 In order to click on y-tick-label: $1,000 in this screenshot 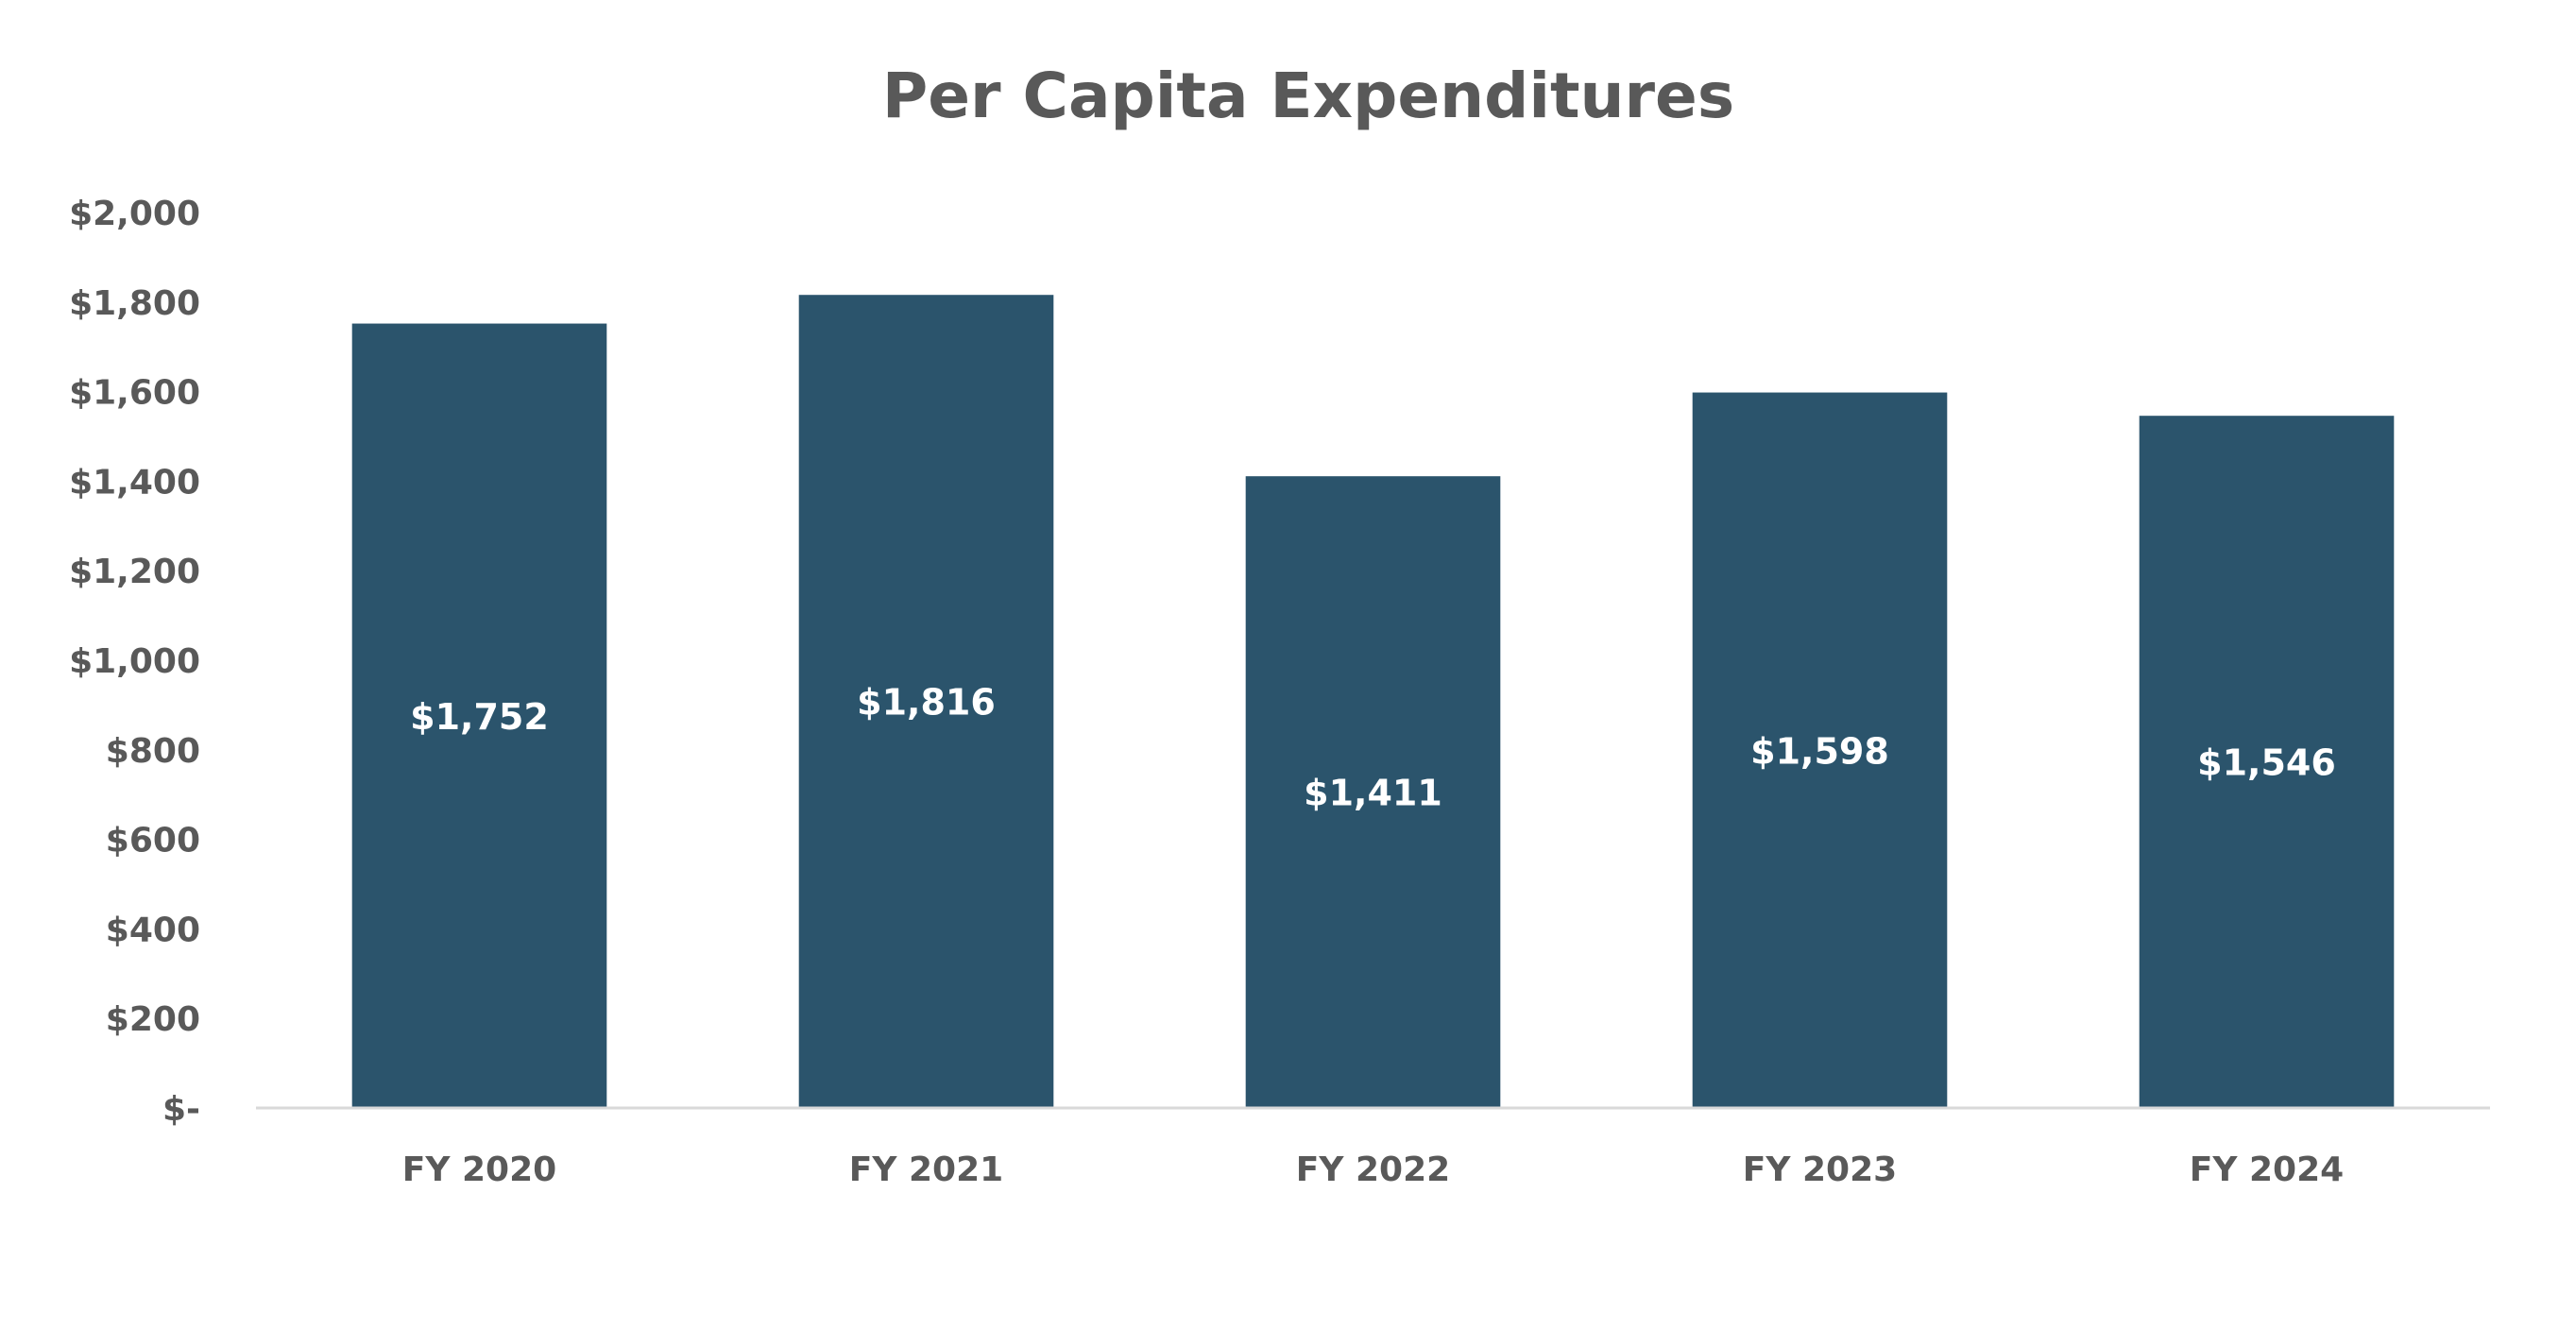, I will do `click(135, 661)`.